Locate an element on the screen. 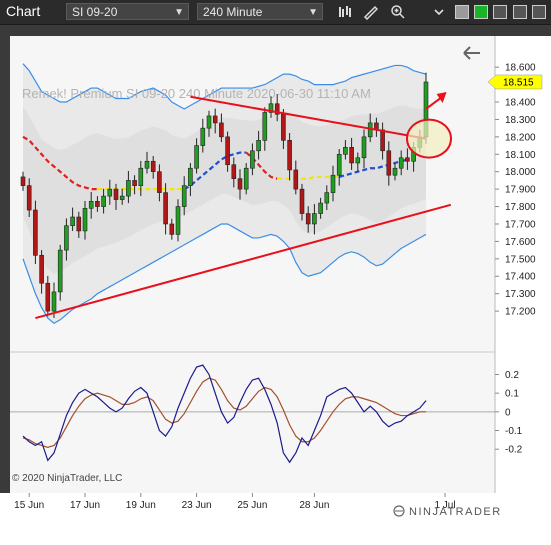 The image size is (551, 545). last-price-marker: 18.515 is located at coordinates (515, 82).